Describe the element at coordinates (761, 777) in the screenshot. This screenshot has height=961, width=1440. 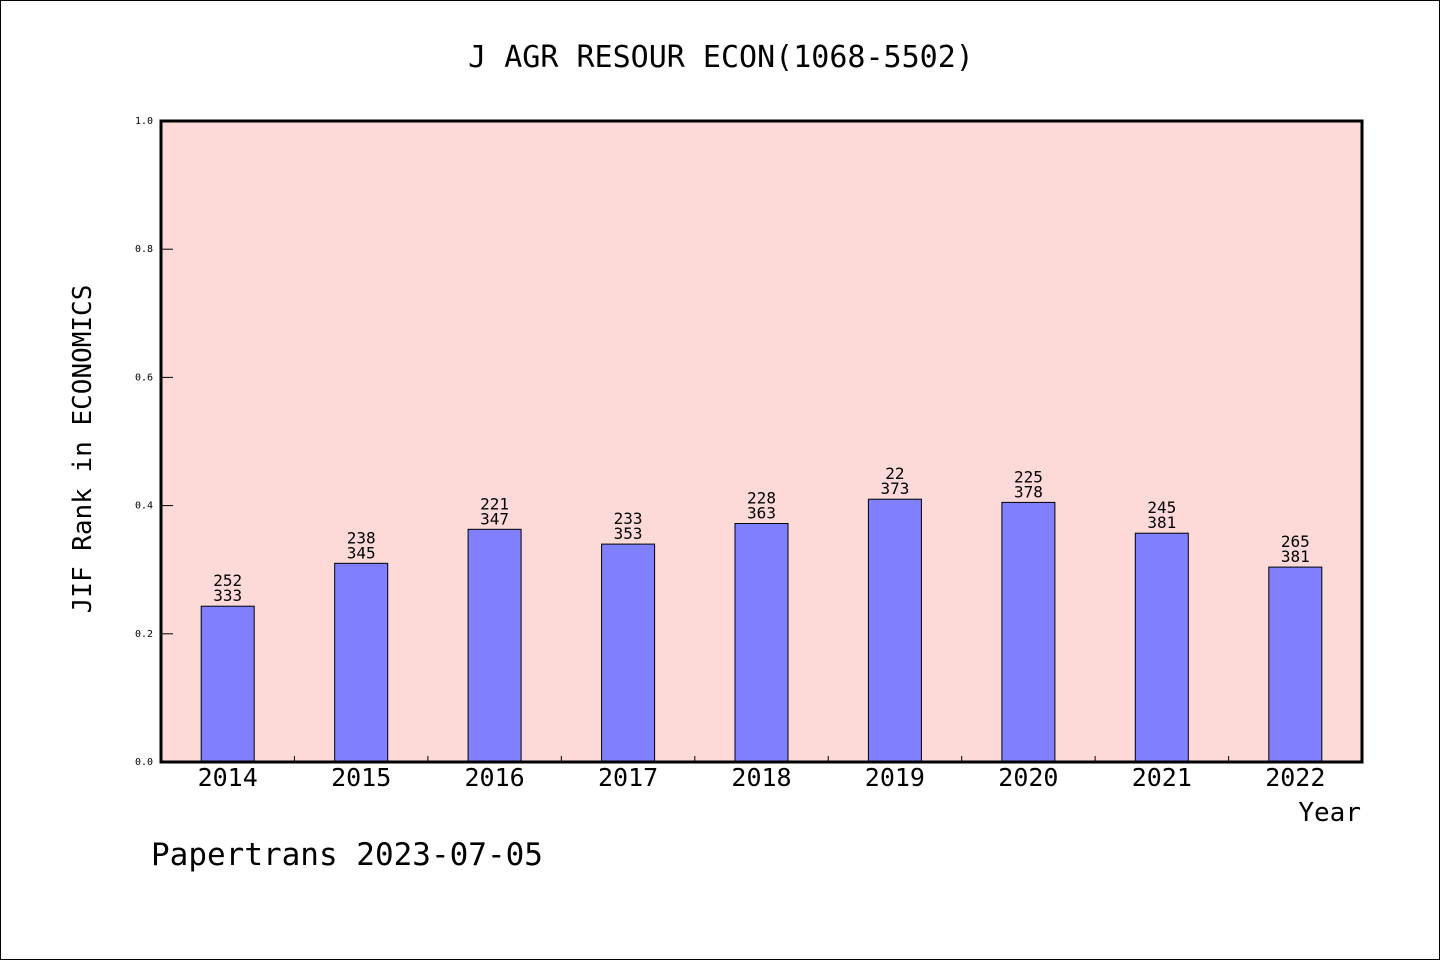
I see `x-tick-label-2018: 2018` at that location.